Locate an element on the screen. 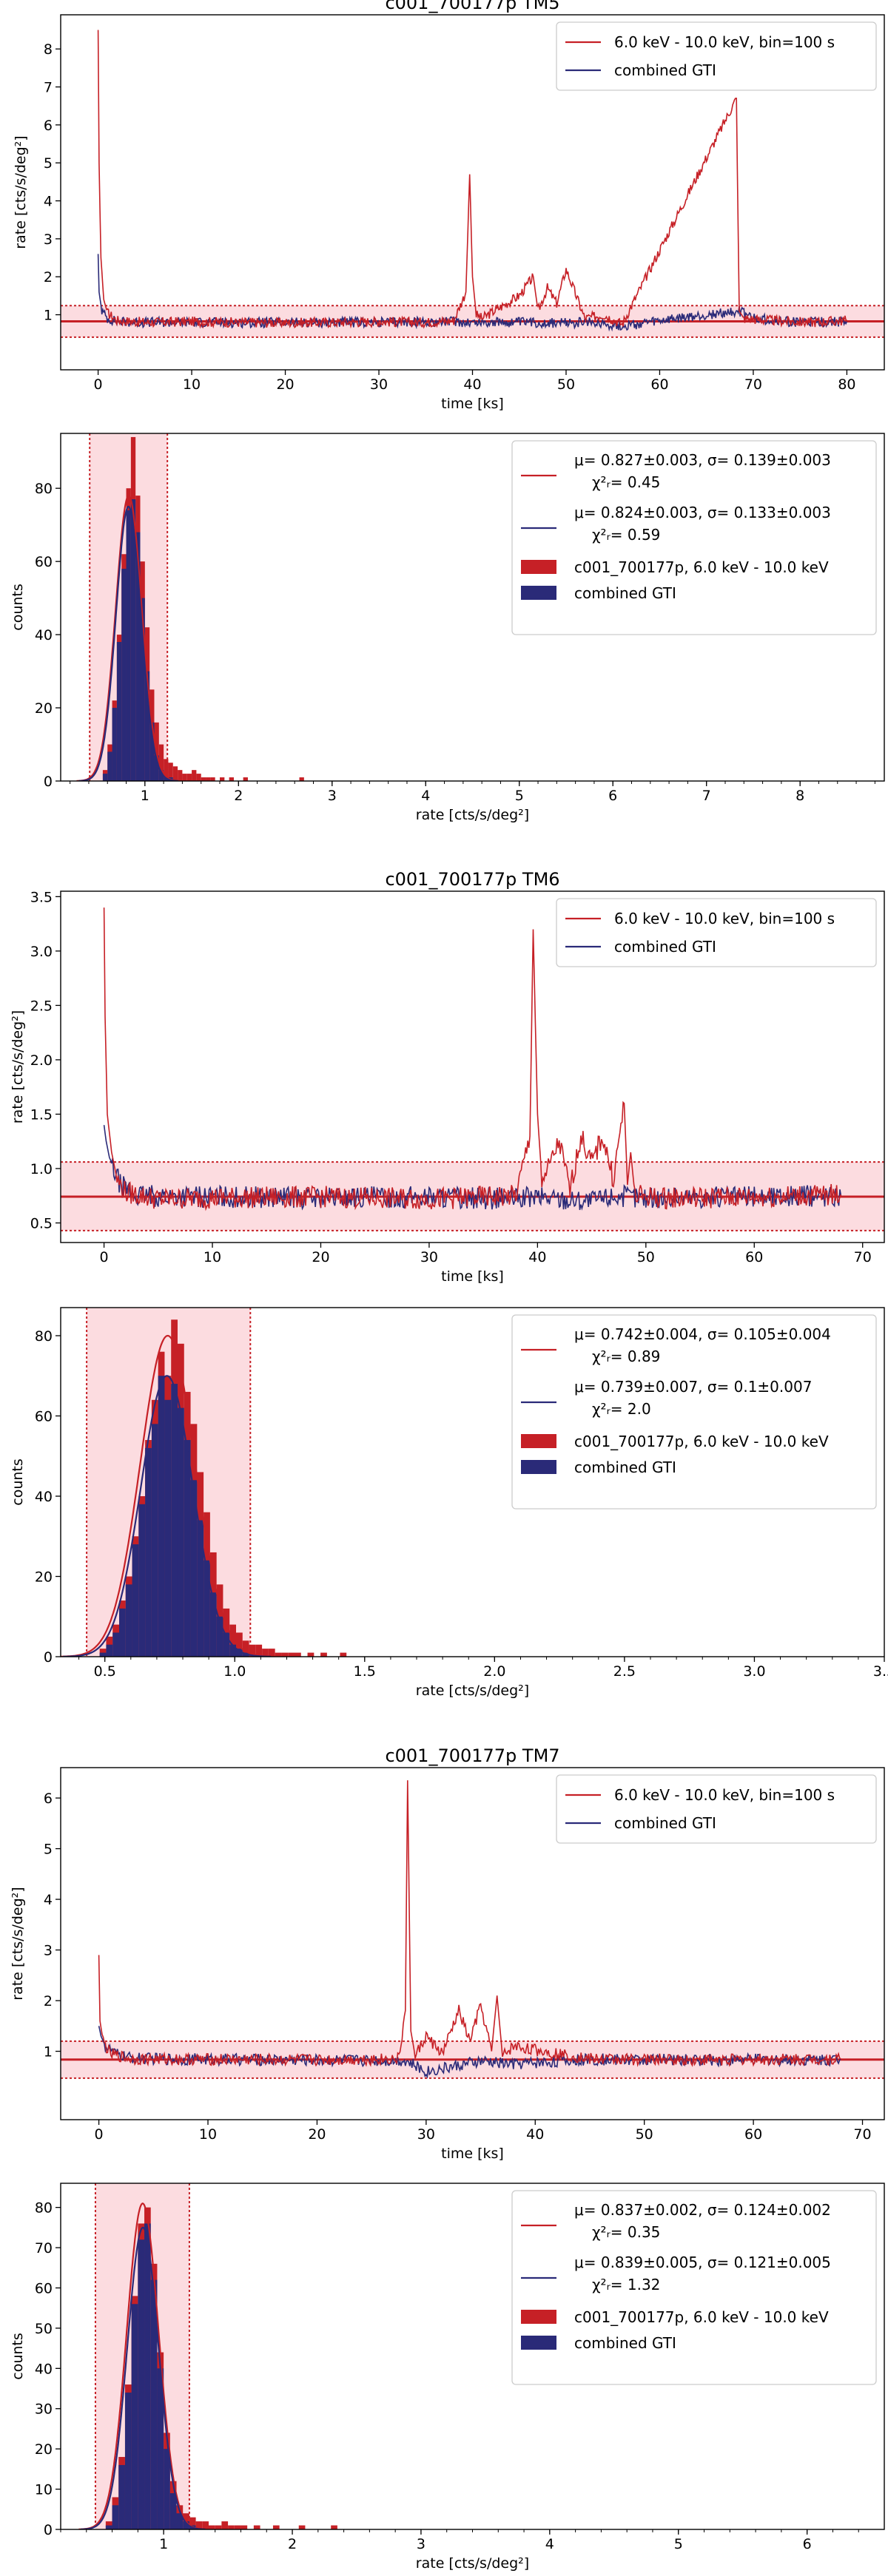  y-tick-label: 7 is located at coordinates (48, 88).